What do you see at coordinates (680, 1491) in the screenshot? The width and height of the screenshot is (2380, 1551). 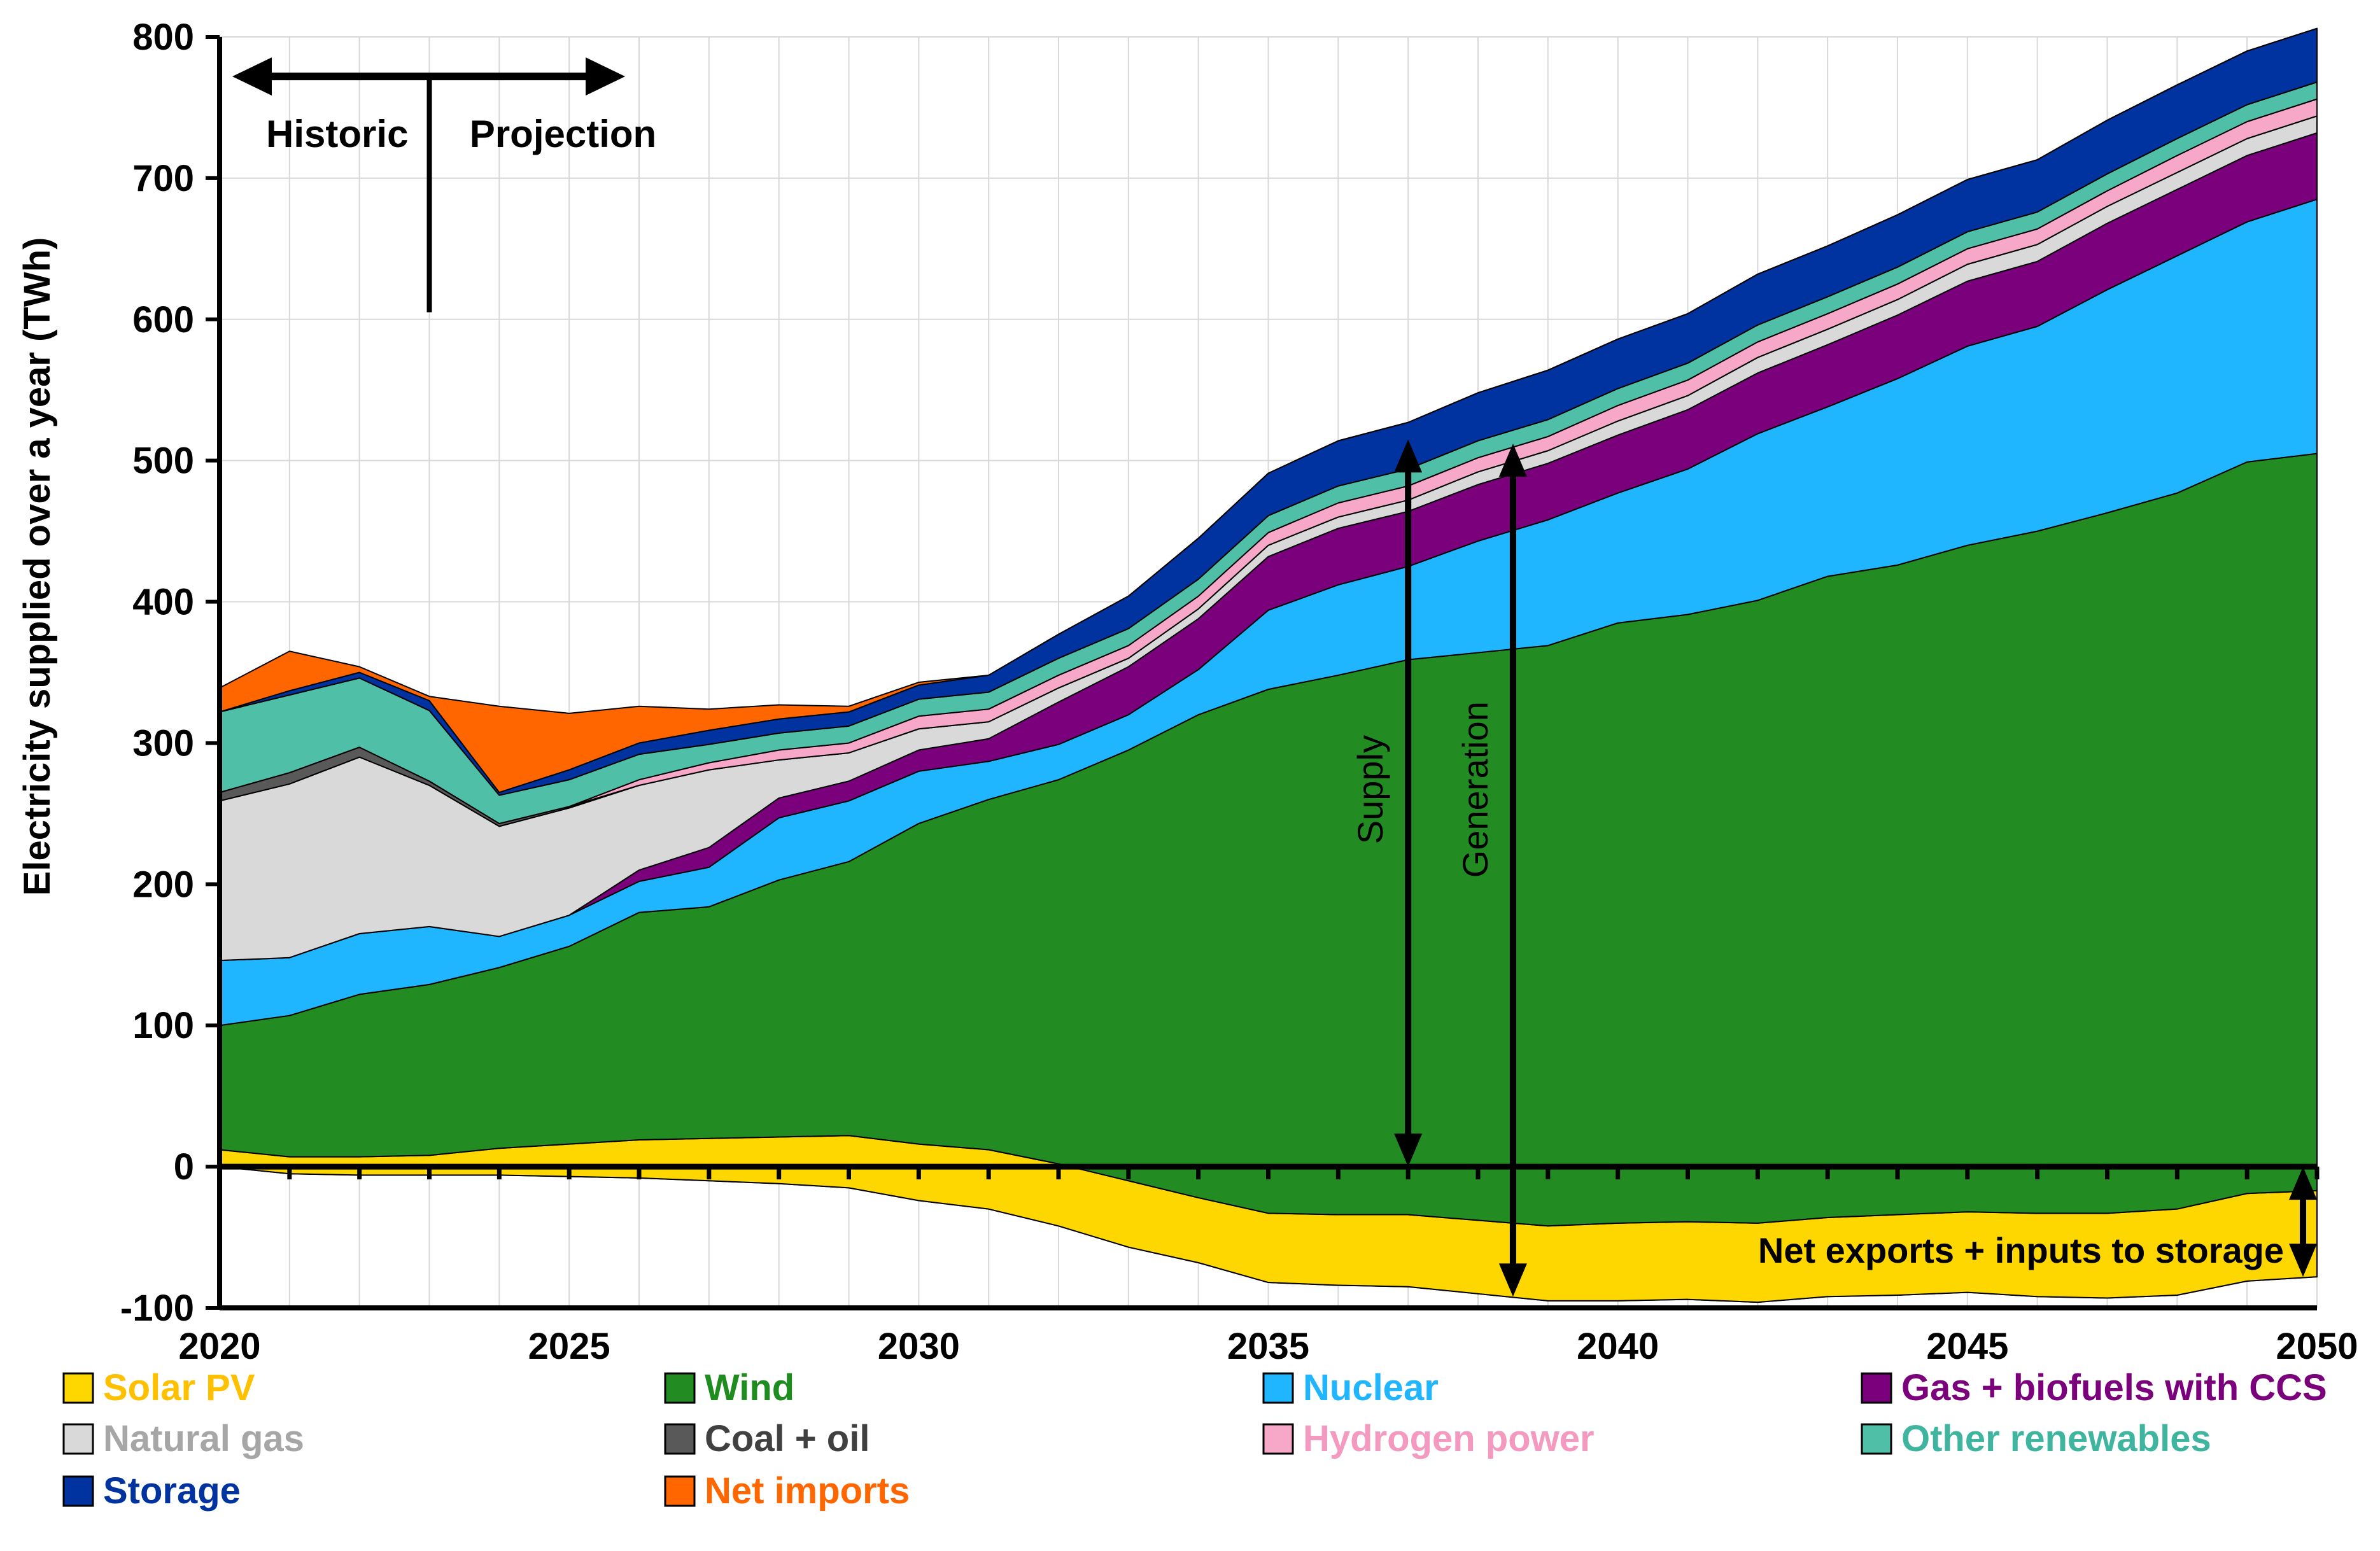 I see `legend-net-imports-swatch` at bounding box center [680, 1491].